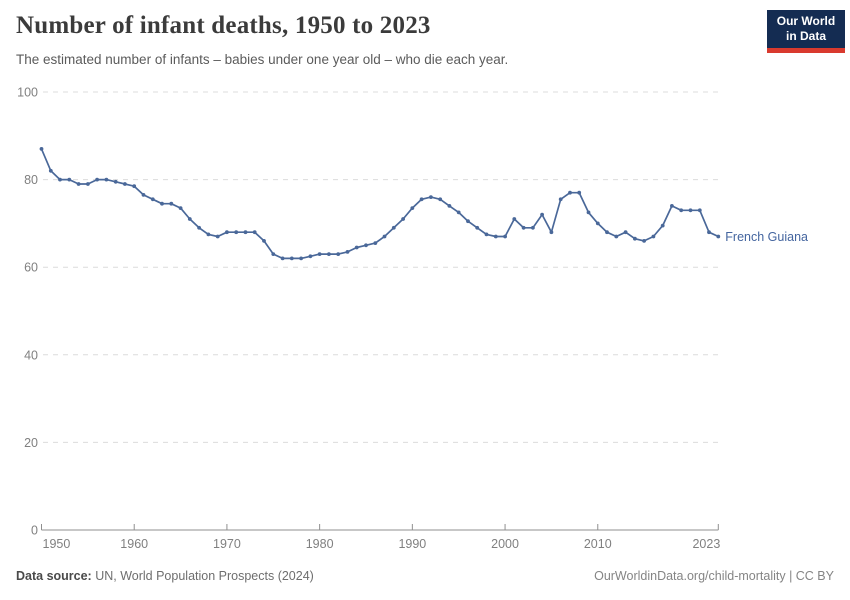  I want to click on data-point-1994, so click(449, 206).